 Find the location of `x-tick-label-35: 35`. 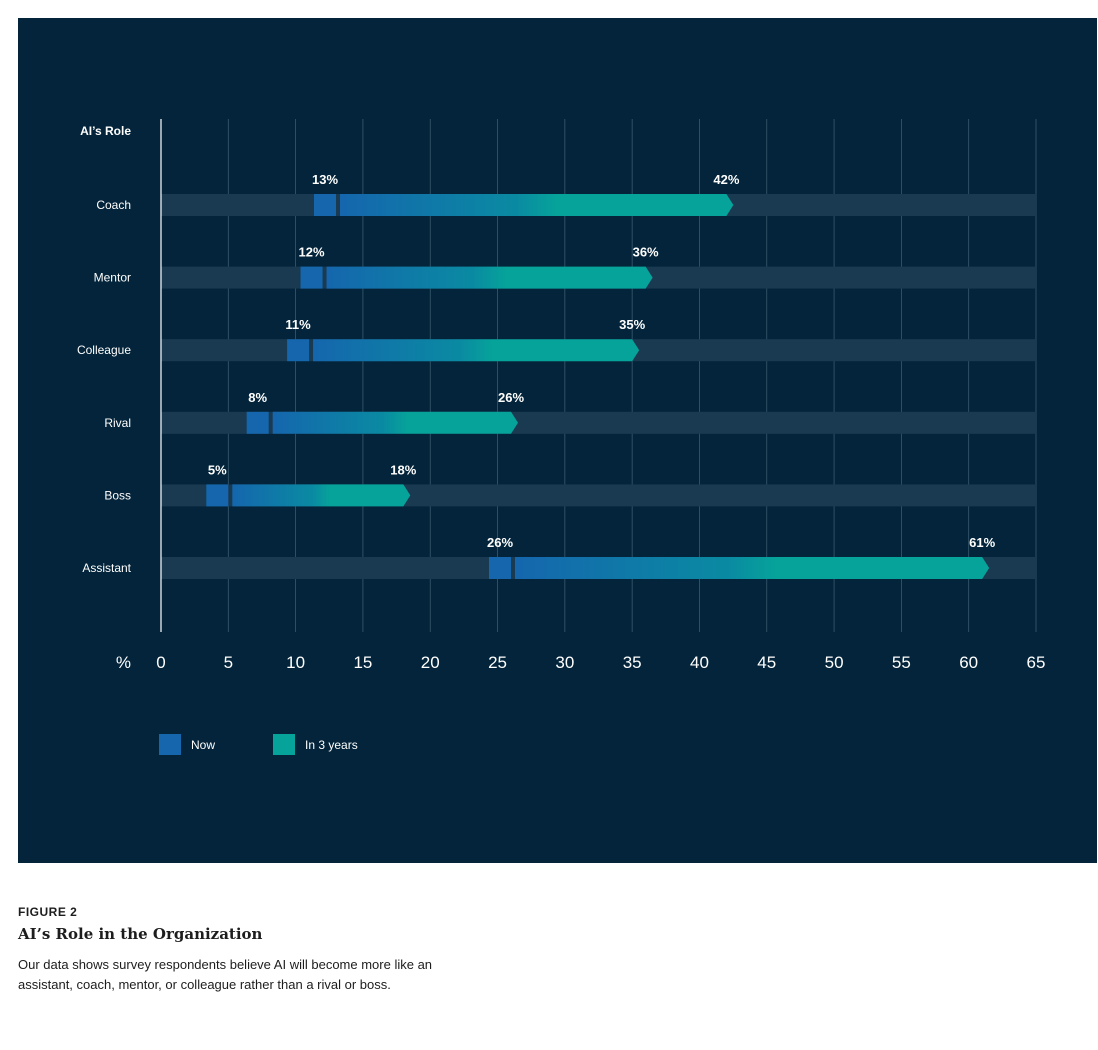

x-tick-label-35: 35 is located at coordinates (632, 662).